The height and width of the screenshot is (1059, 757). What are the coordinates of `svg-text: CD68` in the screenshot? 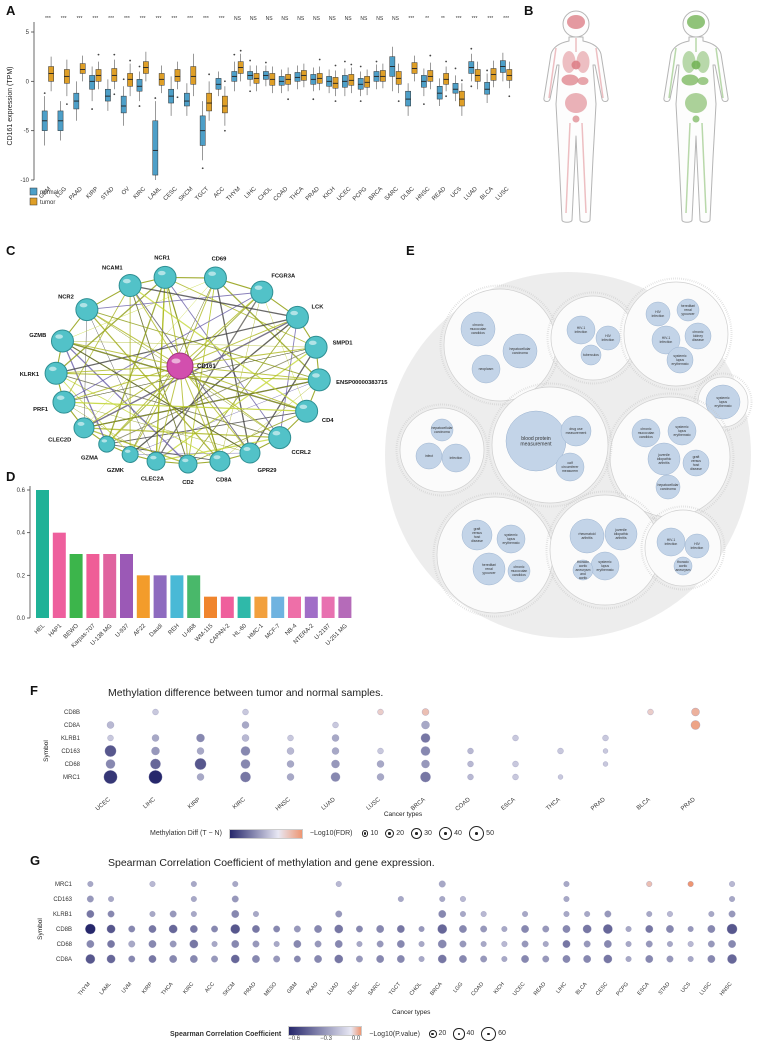 It's located at (73, 765).